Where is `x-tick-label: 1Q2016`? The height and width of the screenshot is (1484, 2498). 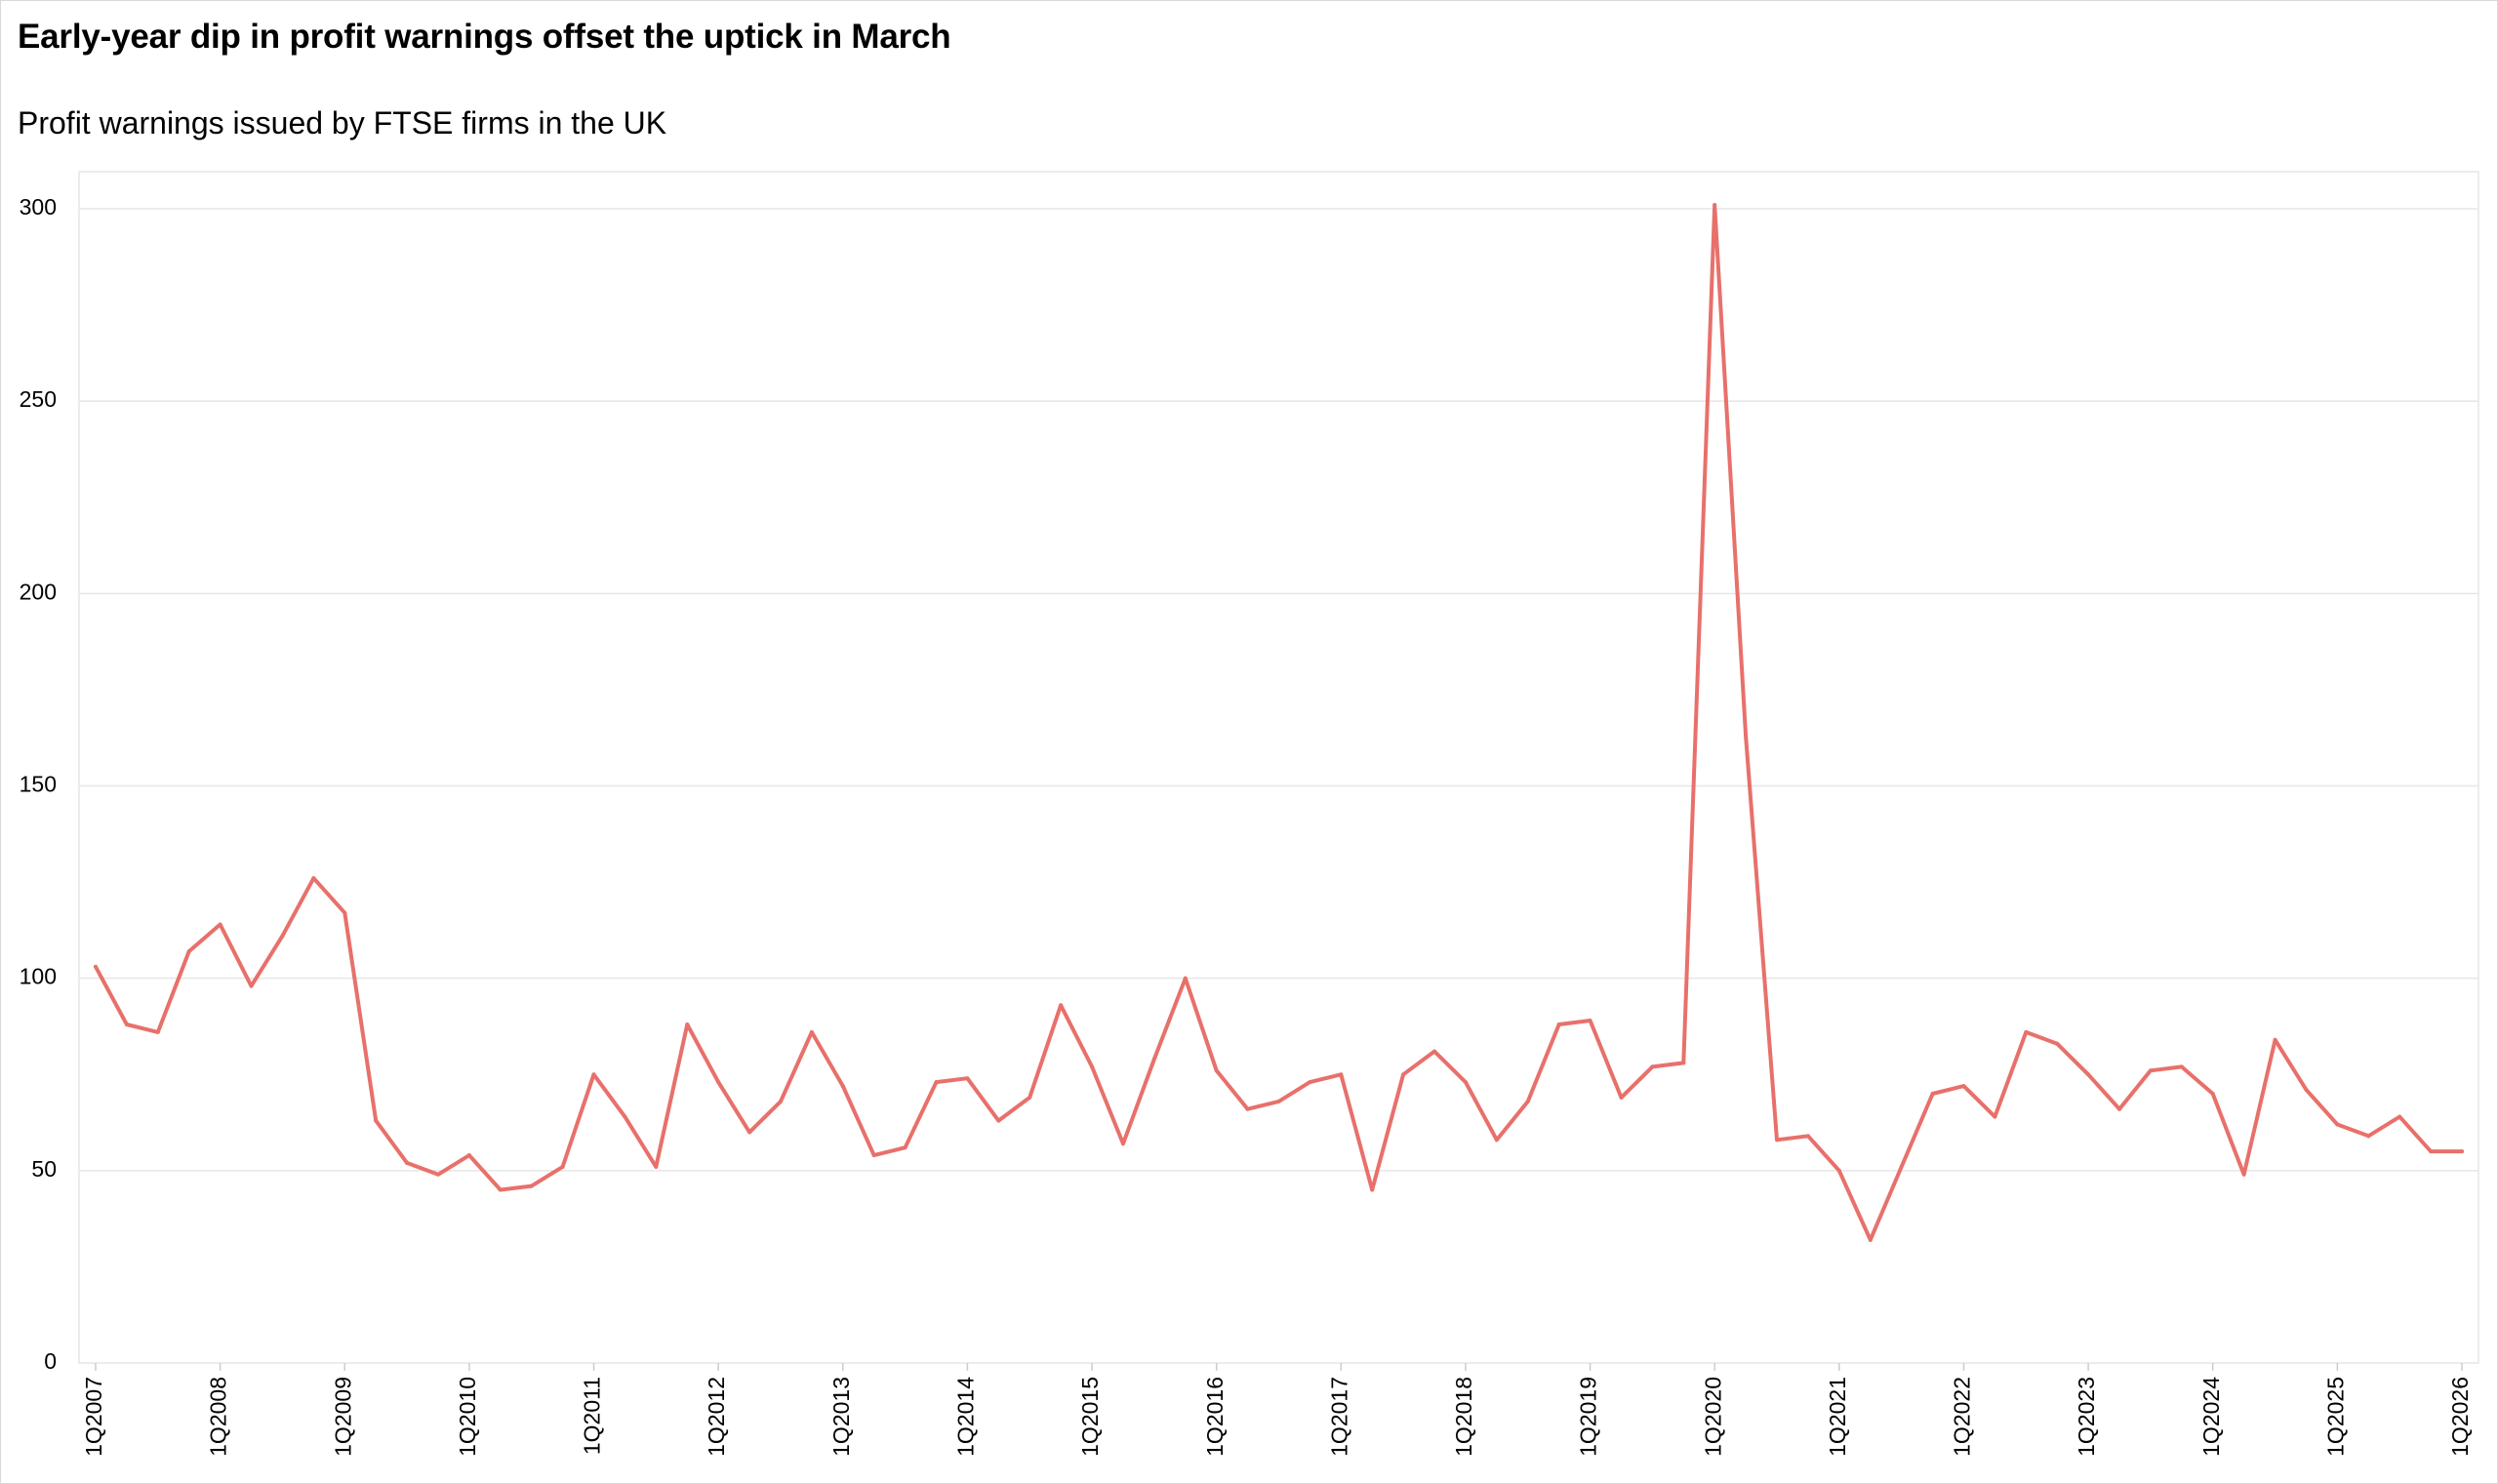
x-tick-label: 1Q2016 is located at coordinates (1215, 1417).